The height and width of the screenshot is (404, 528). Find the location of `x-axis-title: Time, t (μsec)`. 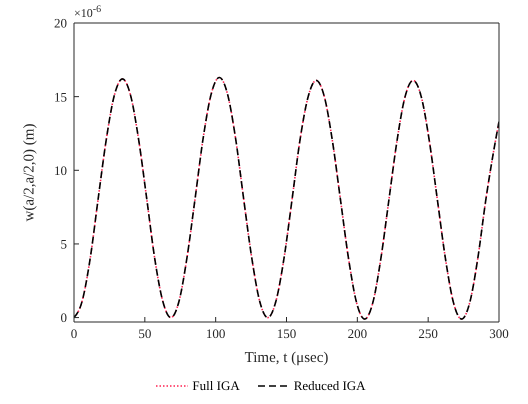

x-axis-title: Time, t (μsec) is located at coordinates (286, 358).